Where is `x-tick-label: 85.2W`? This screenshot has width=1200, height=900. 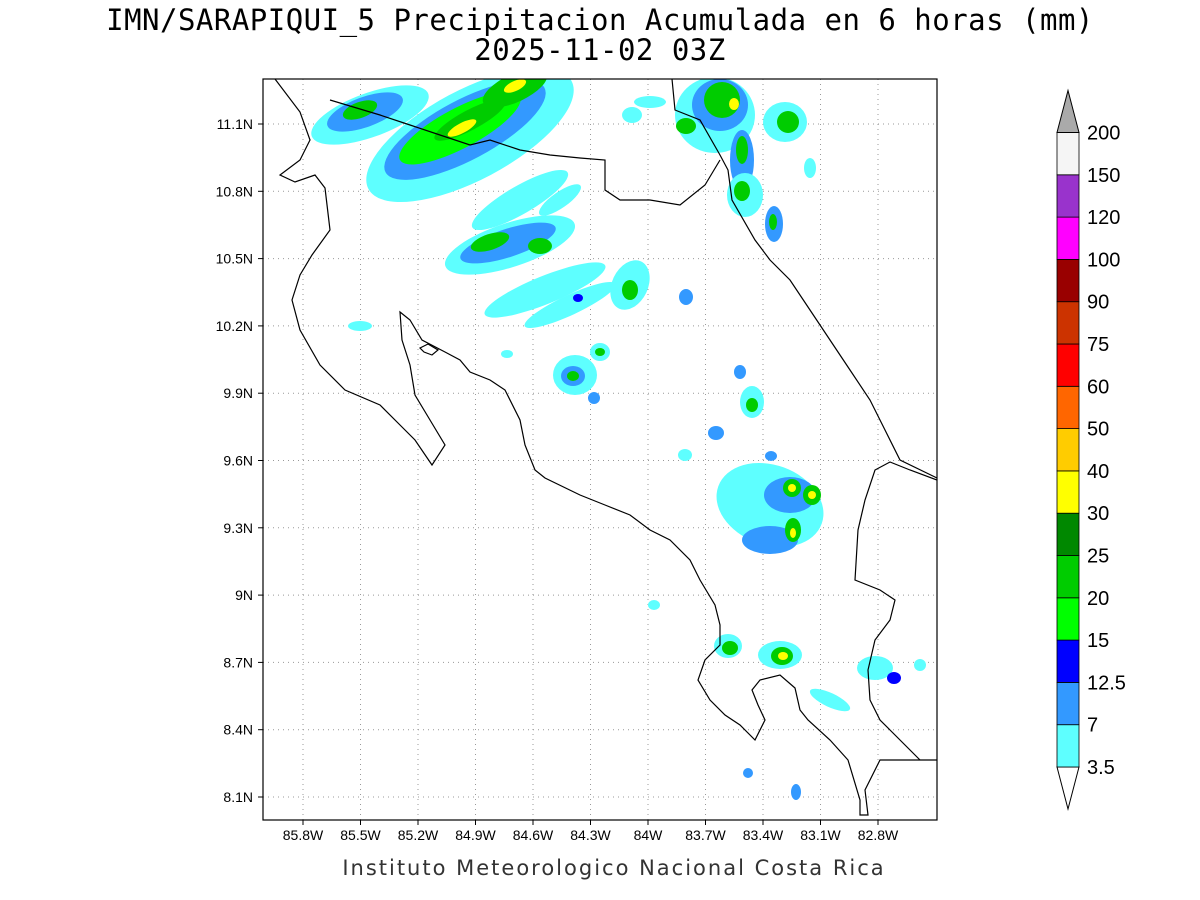 x-tick-label: 85.2W is located at coordinates (418, 835).